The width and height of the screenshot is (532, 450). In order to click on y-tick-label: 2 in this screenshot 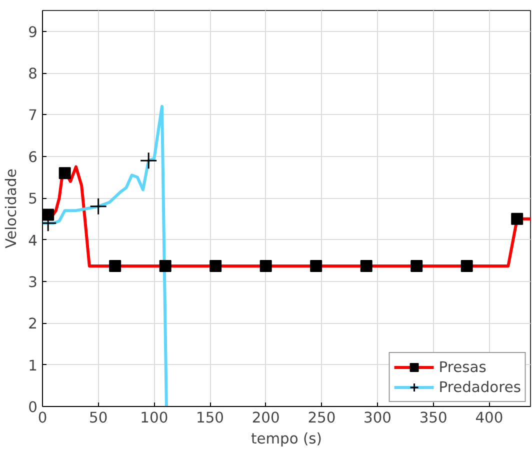, I will do `click(33, 324)`.